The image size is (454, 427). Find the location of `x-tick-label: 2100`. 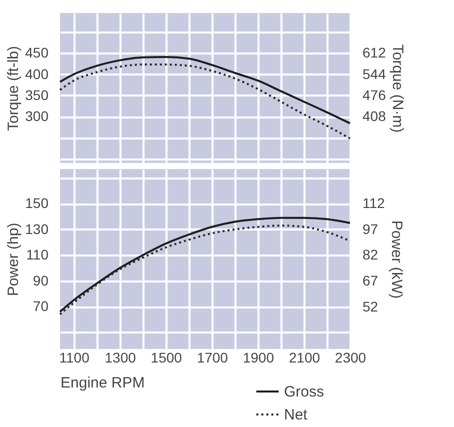

x-tick-label: 2100 is located at coordinates (304, 358).